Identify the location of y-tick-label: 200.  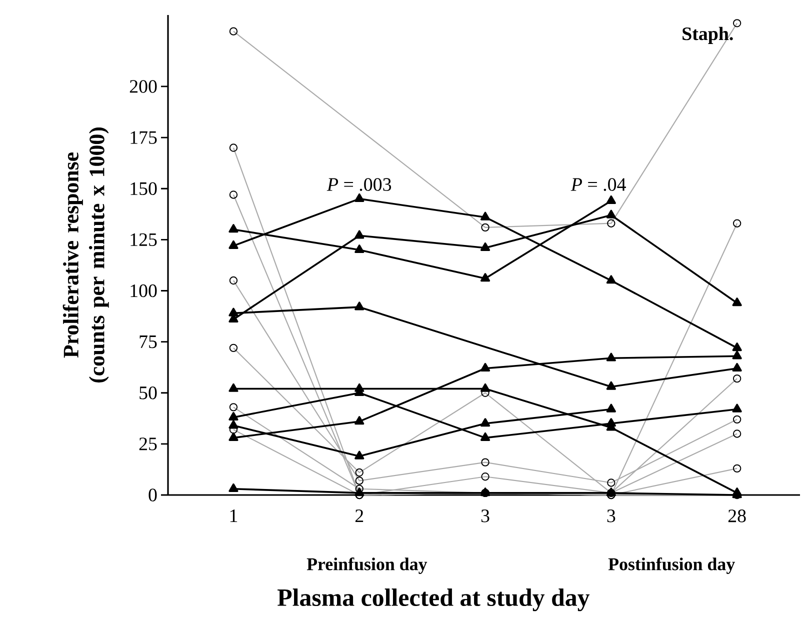
(143, 86).